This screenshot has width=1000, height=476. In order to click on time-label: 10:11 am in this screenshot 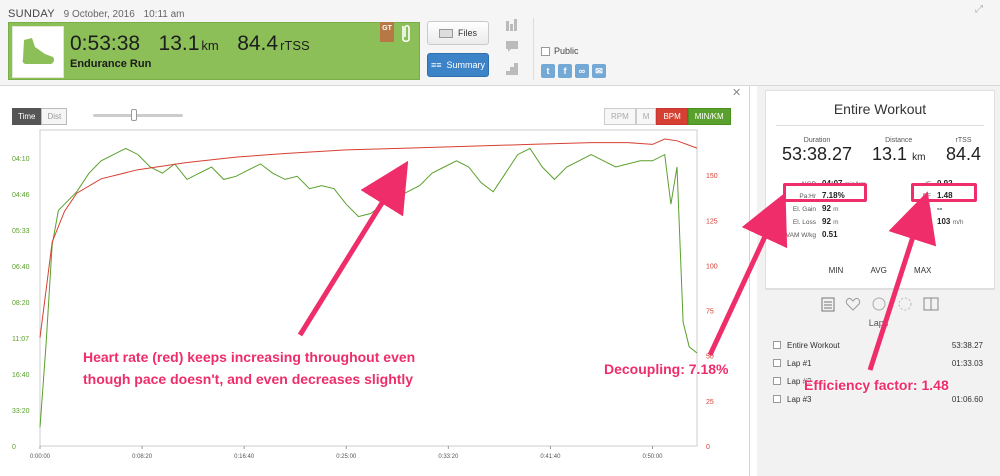, I will do `click(164, 14)`.